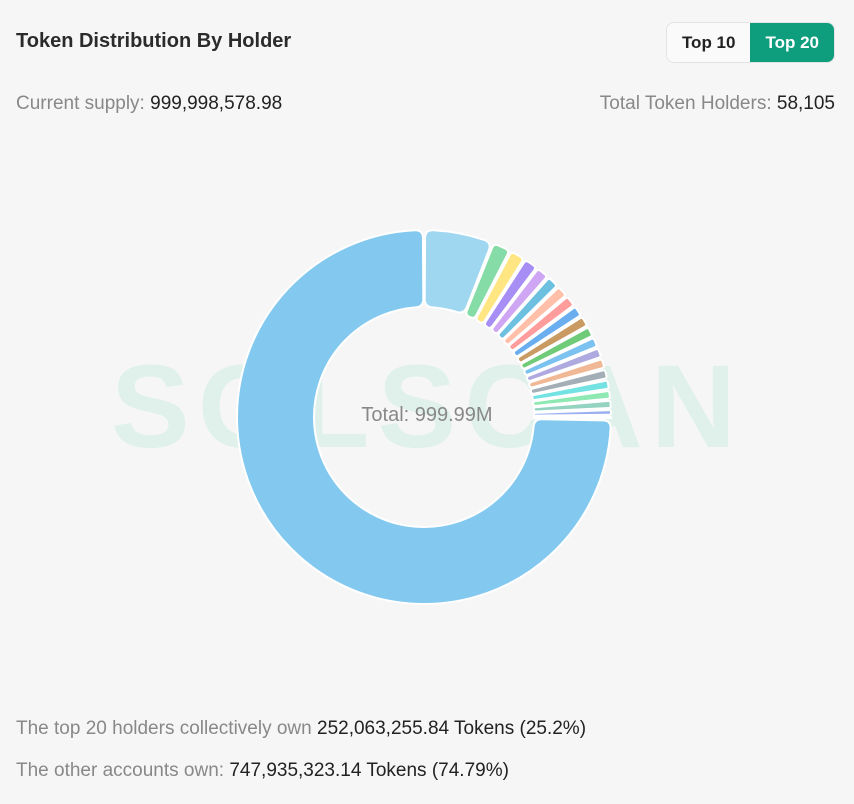 This screenshot has height=804, width=854. What do you see at coordinates (452, 728) in the screenshot?
I see `top-holders-value: 252,063,255.84 Tokens (25.2%)` at bounding box center [452, 728].